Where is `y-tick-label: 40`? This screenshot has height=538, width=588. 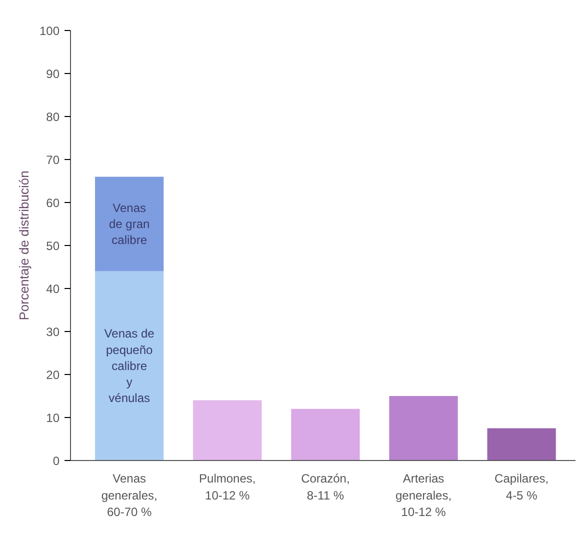 y-tick-label: 40 is located at coordinates (53, 289).